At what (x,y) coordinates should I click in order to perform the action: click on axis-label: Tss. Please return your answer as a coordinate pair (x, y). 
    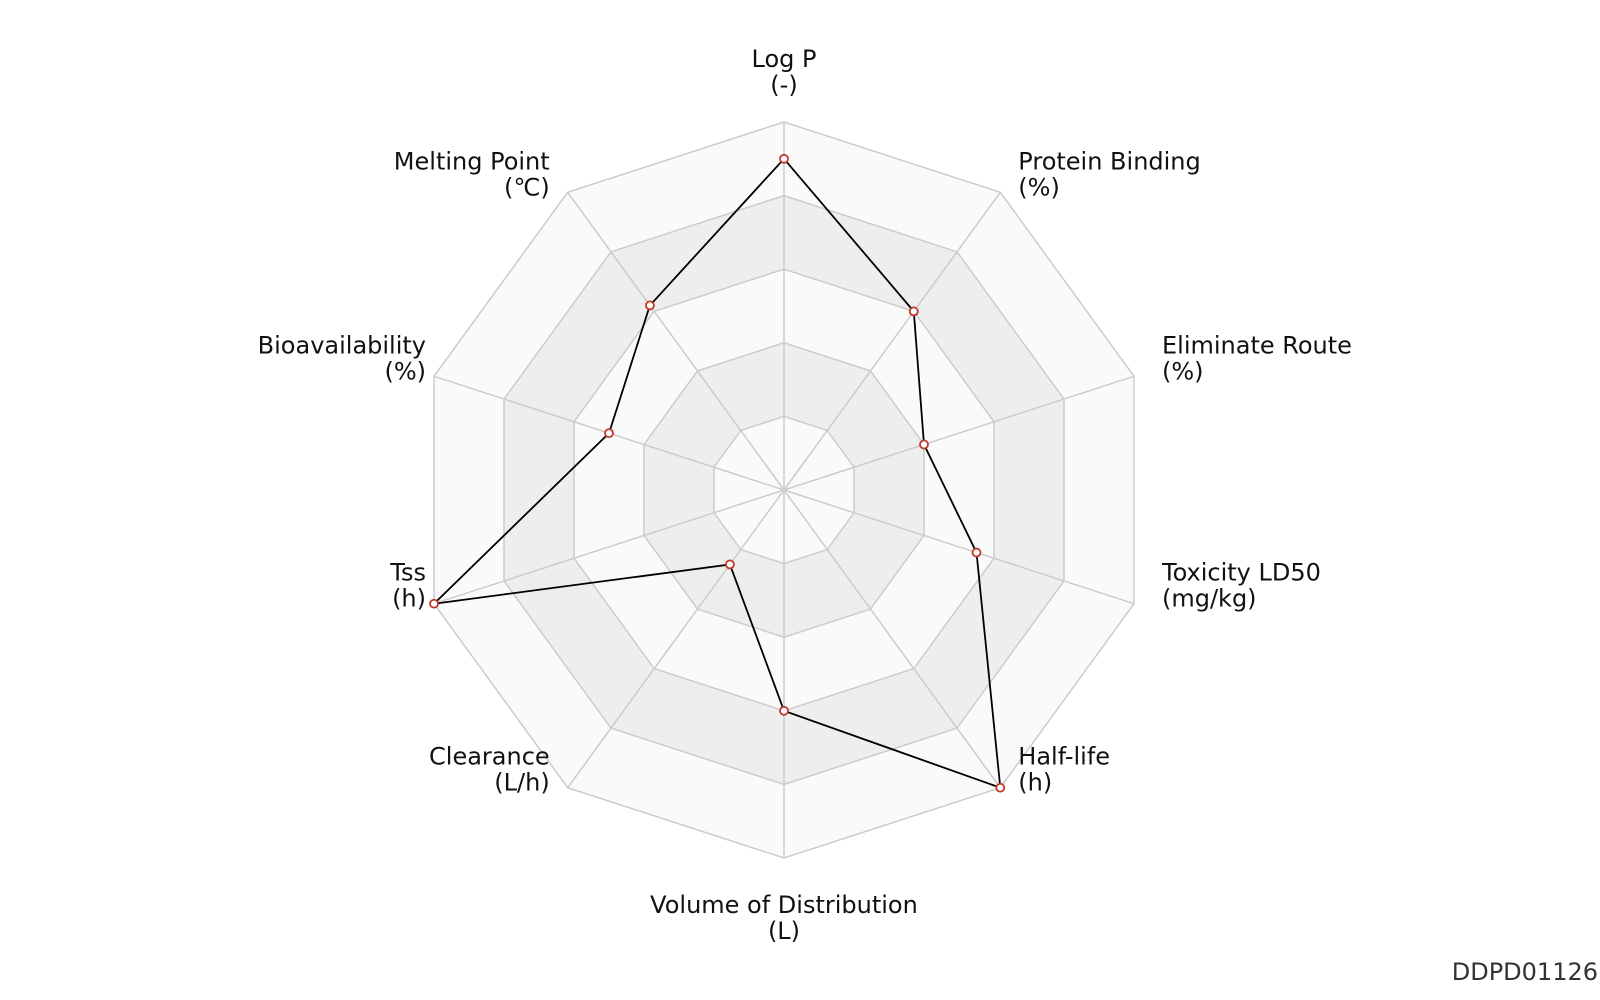
    Looking at the image, I should click on (407, 573).